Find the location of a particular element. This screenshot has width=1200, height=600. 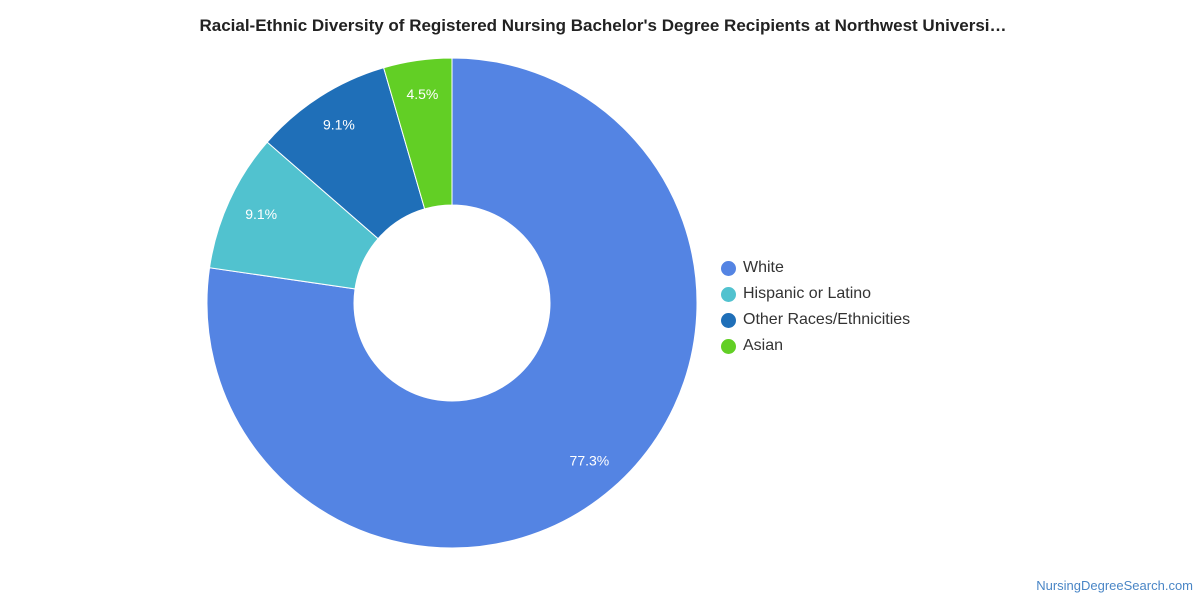

data-label-asian: 4.5% is located at coordinates (422, 94).